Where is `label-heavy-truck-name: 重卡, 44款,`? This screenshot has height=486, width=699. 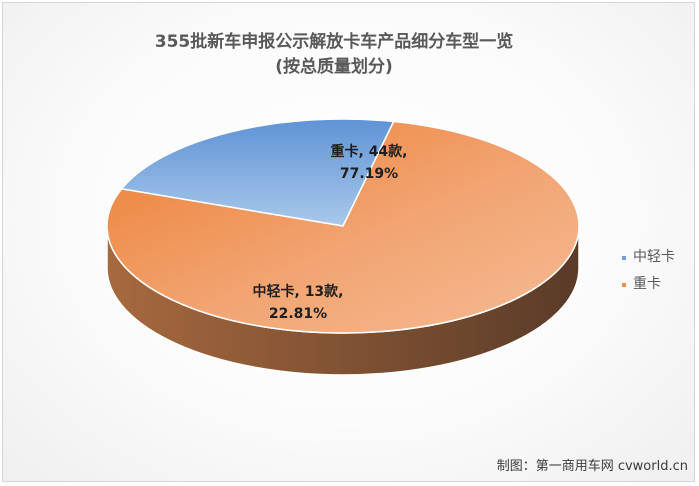 label-heavy-truck-name: 重卡, 44款, is located at coordinates (369, 151).